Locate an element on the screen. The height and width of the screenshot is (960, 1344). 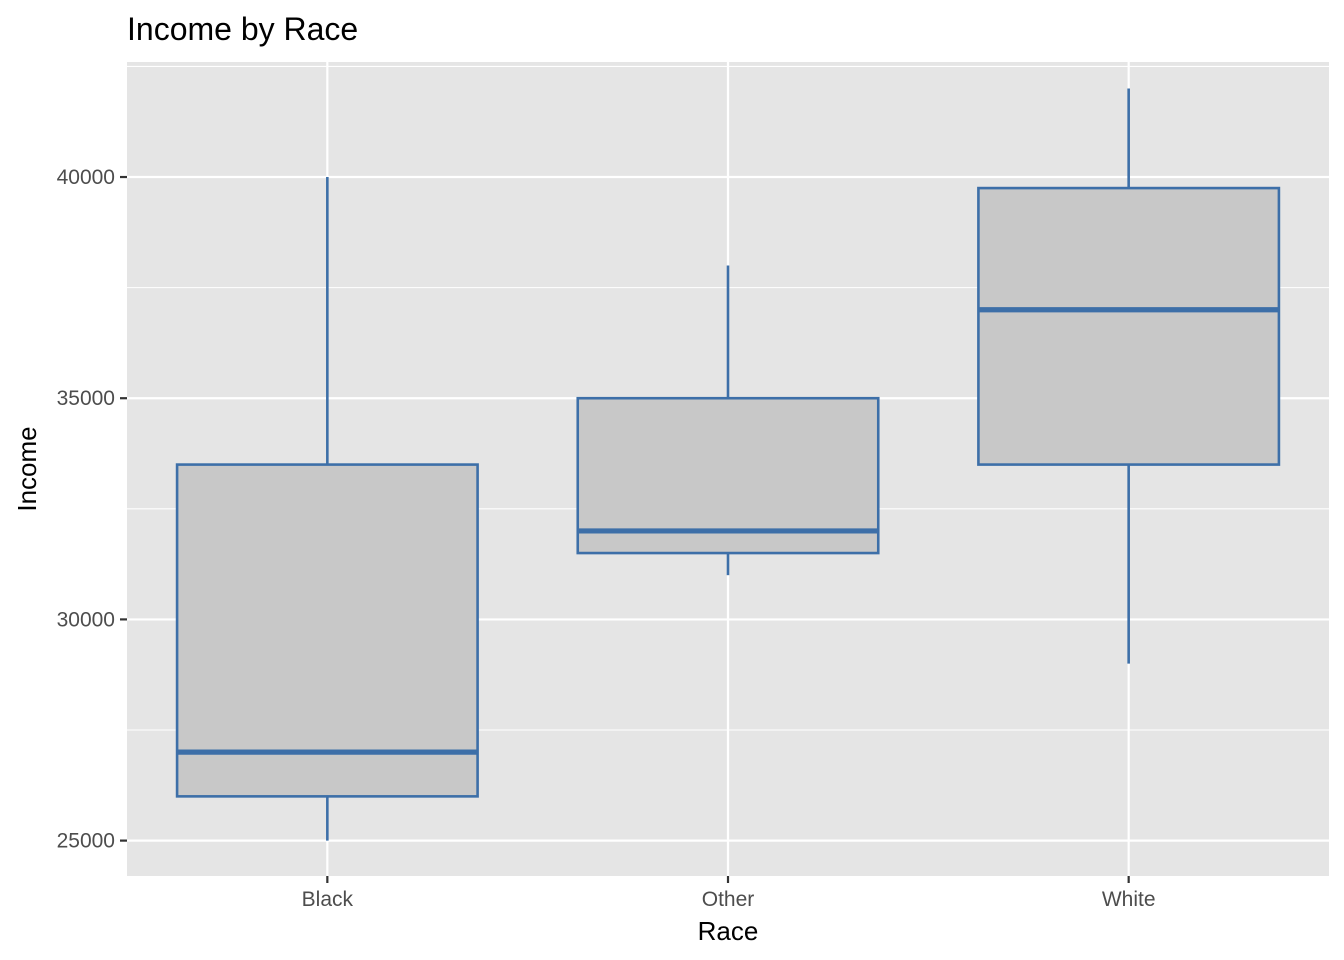
y-tick-label: 35000 is located at coordinates (86, 398).